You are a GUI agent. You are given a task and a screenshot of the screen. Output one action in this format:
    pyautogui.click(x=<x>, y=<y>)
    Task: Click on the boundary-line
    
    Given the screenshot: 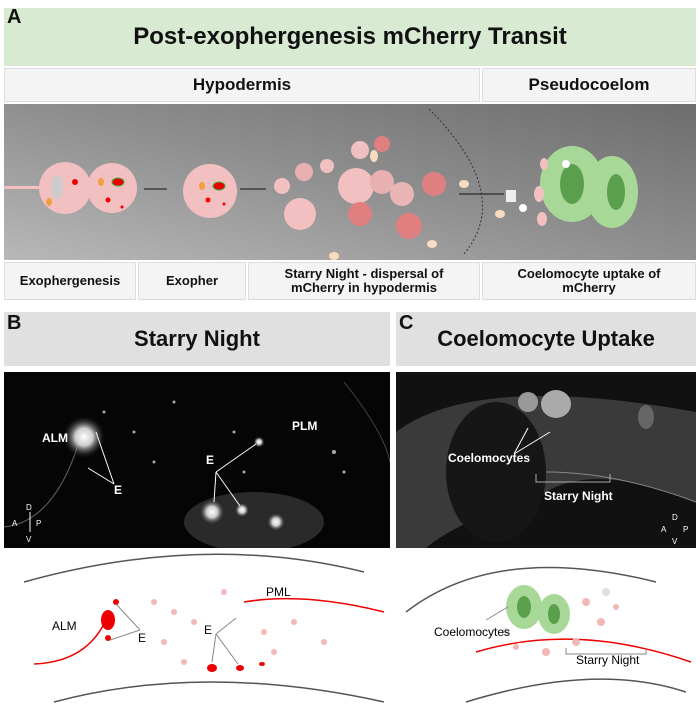 What is the action you would take?
    pyautogui.click(x=455, y=181)
    